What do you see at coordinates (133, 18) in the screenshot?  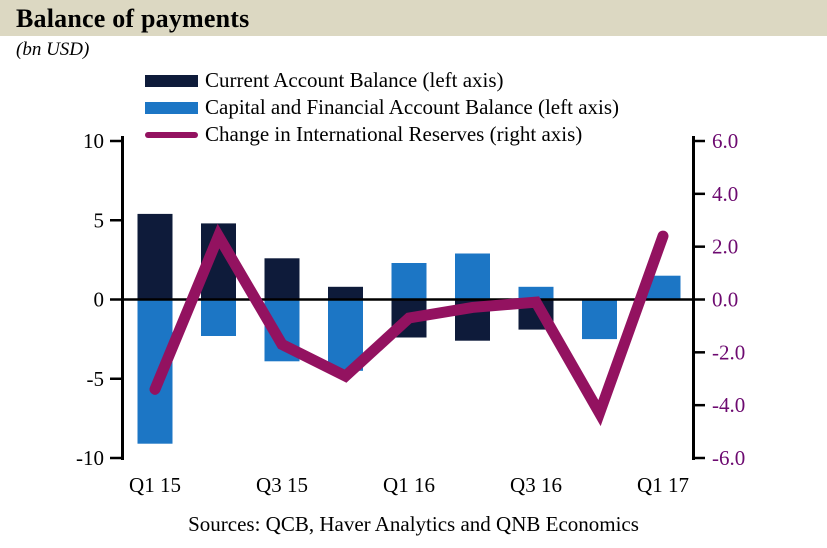 I see `chart-title: Balance of payments` at bounding box center [133, 18].